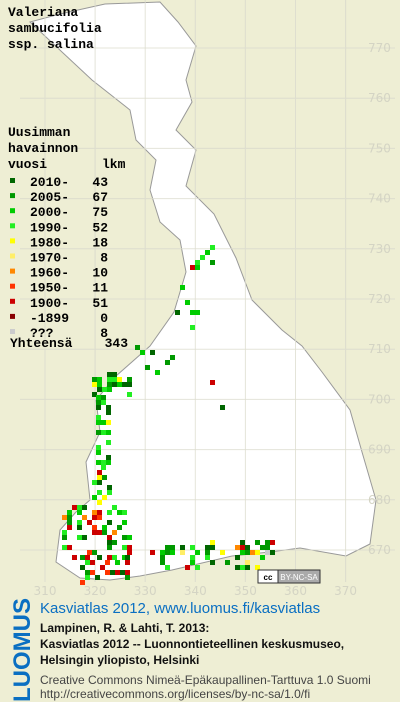  What do you see at coordinates (49, 227) in the screenshot?
I see `legend-label: 1990-` at bounding box center [49, 227].